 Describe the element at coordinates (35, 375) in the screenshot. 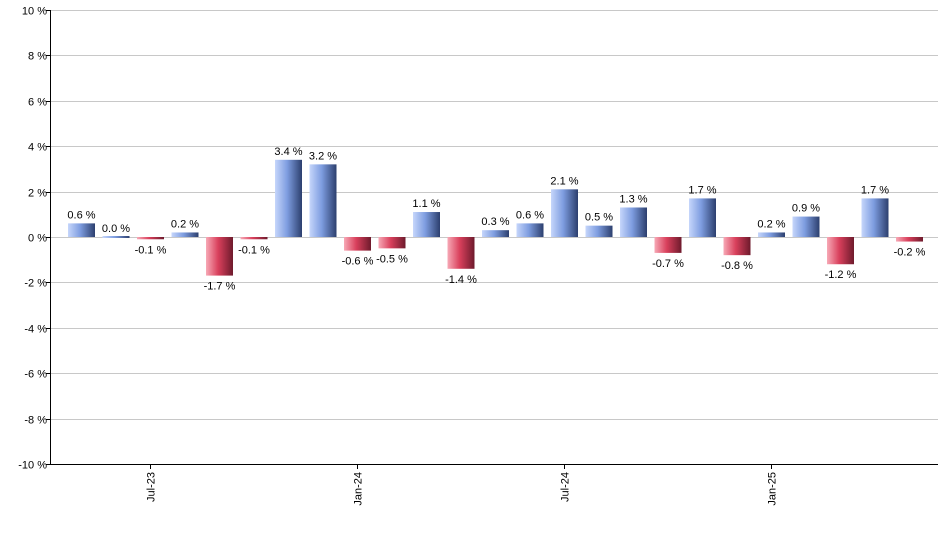

I see `y-tick-label: -6 %` at that location.